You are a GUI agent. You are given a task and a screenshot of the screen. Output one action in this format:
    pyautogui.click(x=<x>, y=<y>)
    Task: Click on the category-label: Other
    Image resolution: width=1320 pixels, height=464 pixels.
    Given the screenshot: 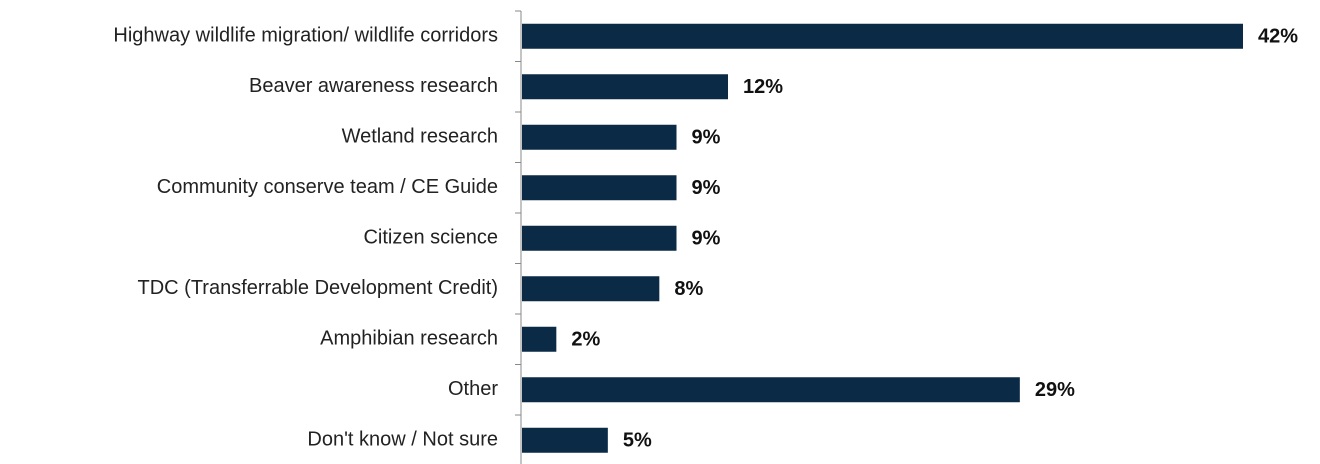 What is the action you would take?
    pyautogui.click(x=473, y=389)
    